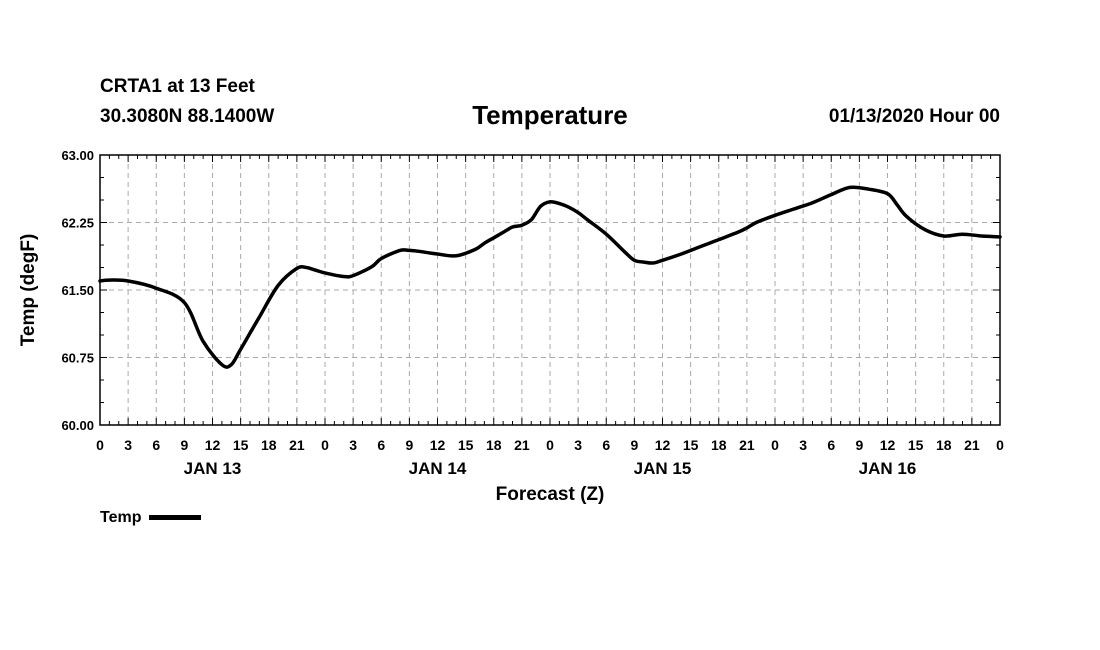 This screenshot has width=1100, height=650. I want to click on day-label: JAN 14, so click(438, 468).